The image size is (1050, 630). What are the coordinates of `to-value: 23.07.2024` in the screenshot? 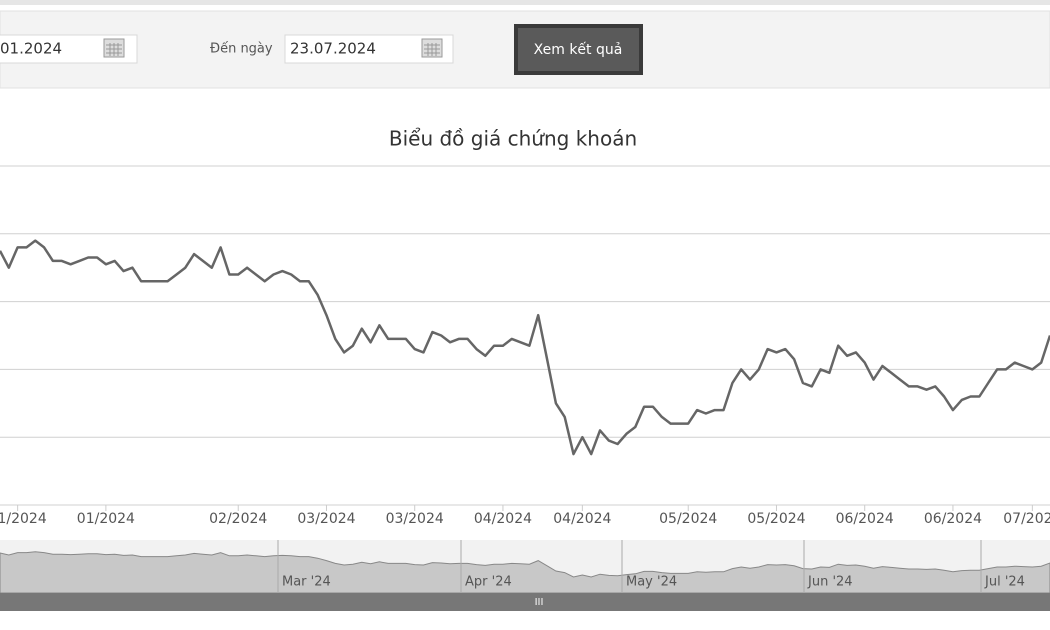 It's located at (333, 49).